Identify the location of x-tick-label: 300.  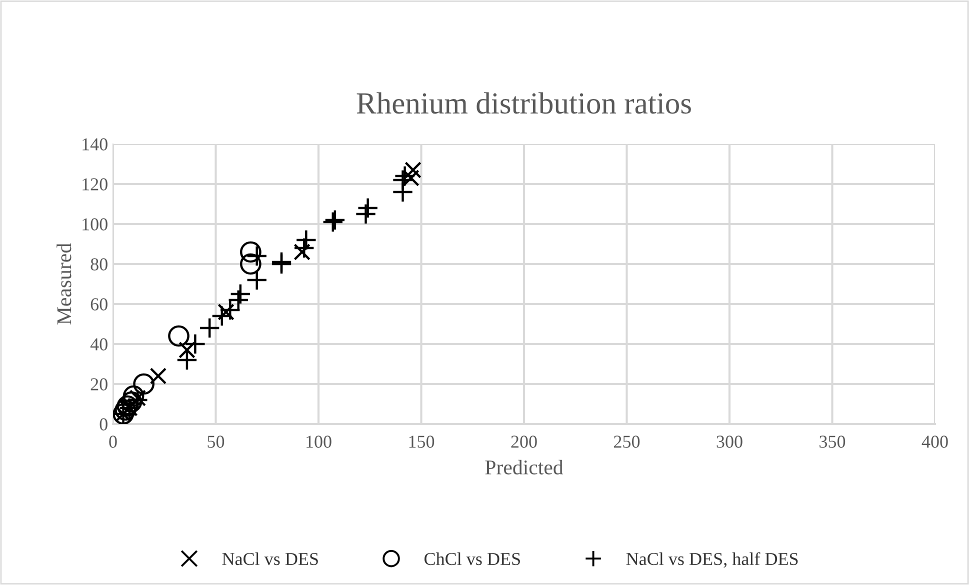
(729, 442).